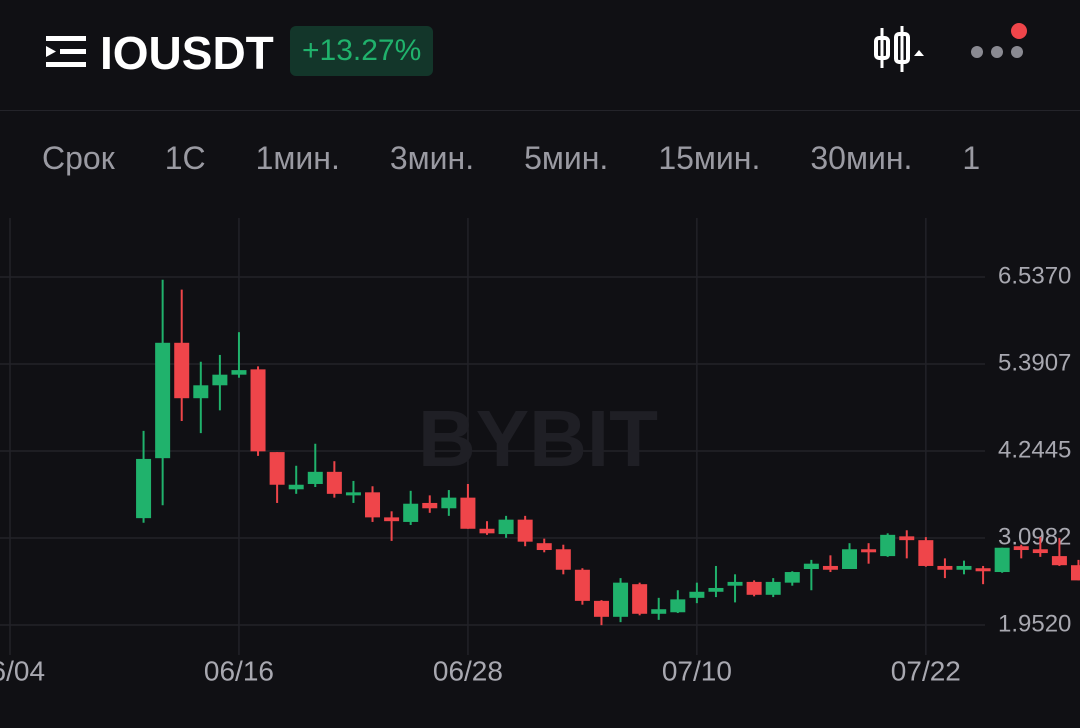 This screenshot has height=728, width=1080. What do you see at coordinates (67, 52) in the screenshot?
I see `menu-icon` at bounding box center [67, 52].